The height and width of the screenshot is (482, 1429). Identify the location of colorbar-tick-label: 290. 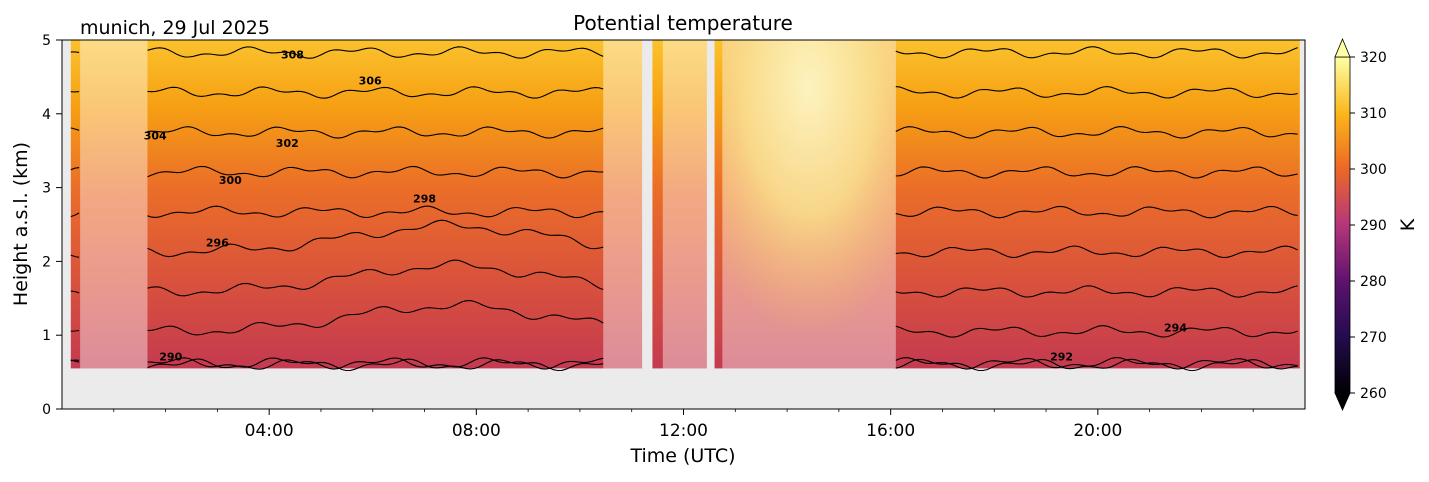
(1373, 226).